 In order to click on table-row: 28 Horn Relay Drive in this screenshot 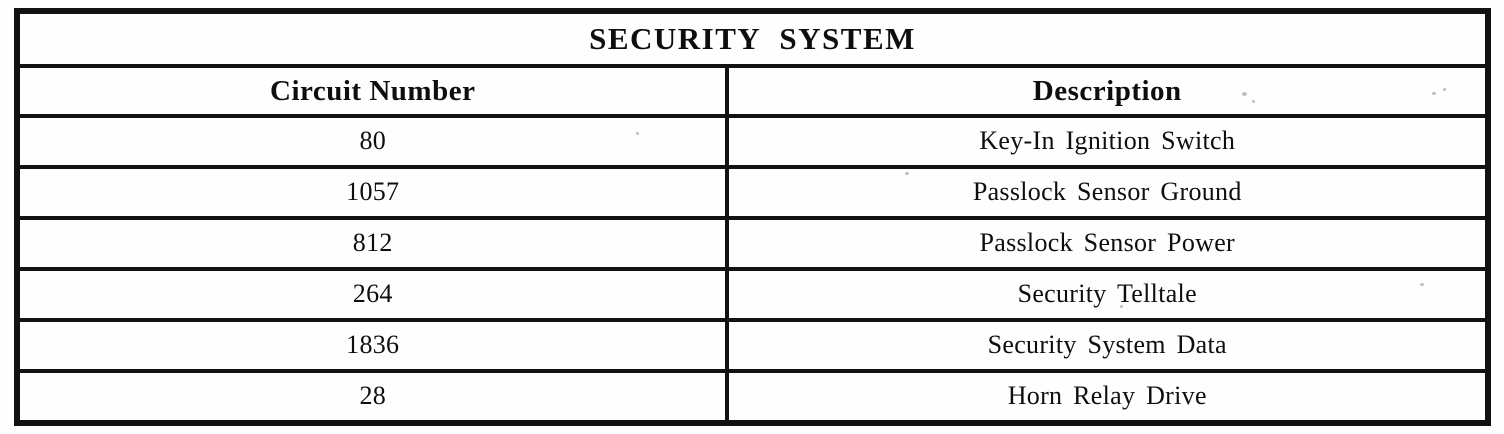, I will do `click(752, 397)`.